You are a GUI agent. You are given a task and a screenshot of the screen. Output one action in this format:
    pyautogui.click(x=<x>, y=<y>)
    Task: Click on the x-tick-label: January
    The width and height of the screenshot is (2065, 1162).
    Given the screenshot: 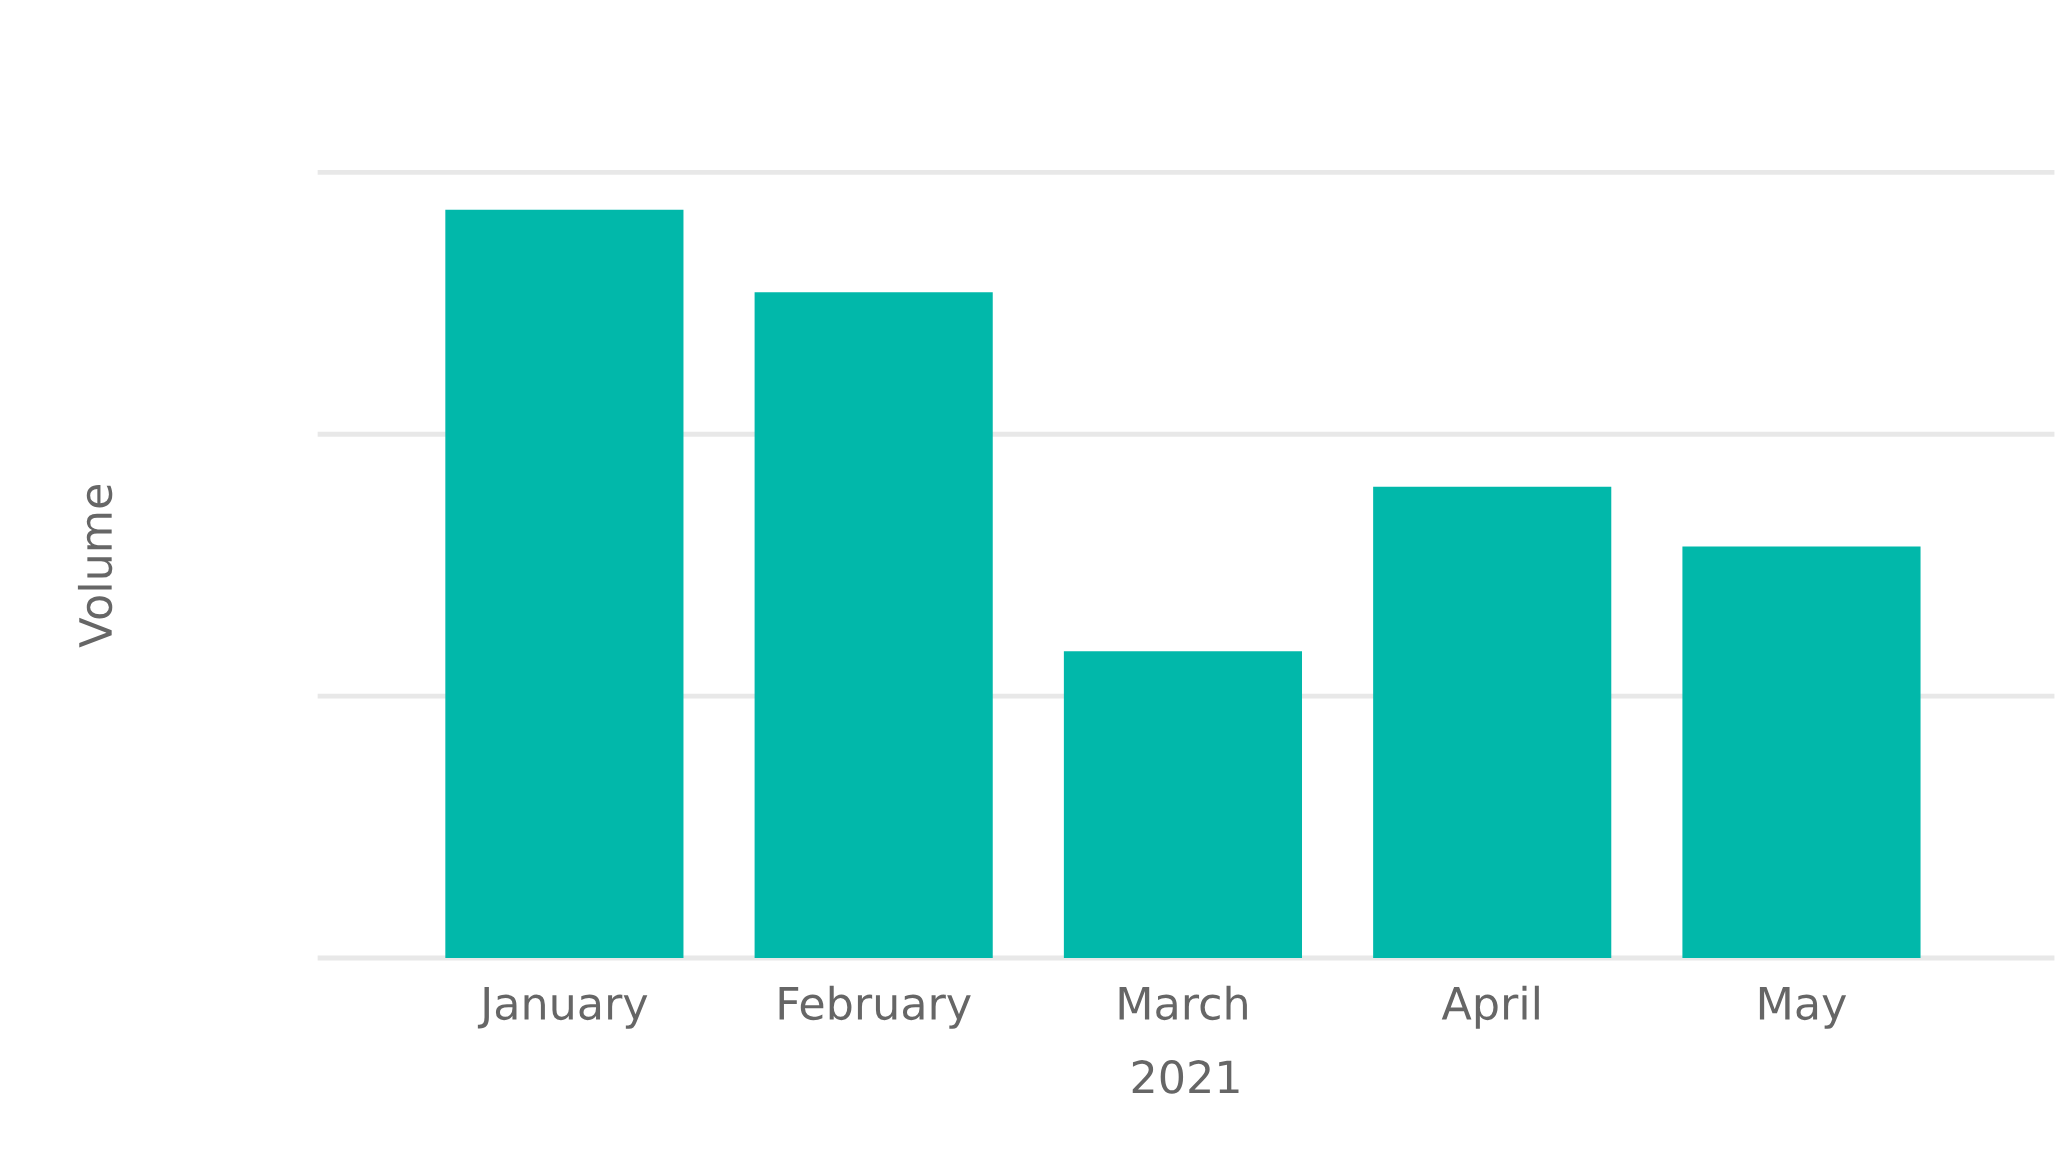 What is the action you would take?
    pyautogui.click(x=562, y=1008)
    